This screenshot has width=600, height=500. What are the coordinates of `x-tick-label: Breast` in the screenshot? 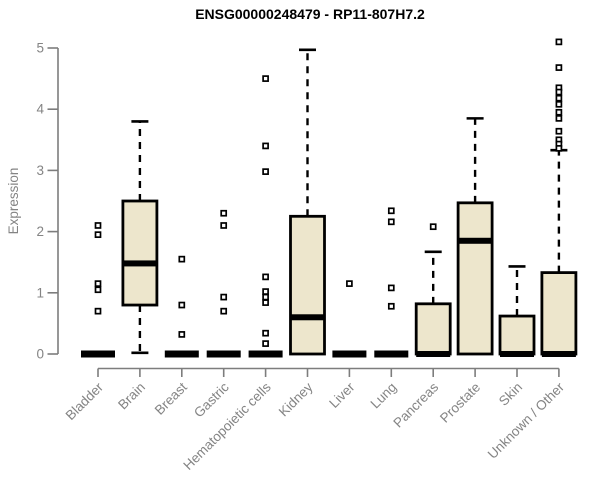 It's located at (171, 398).